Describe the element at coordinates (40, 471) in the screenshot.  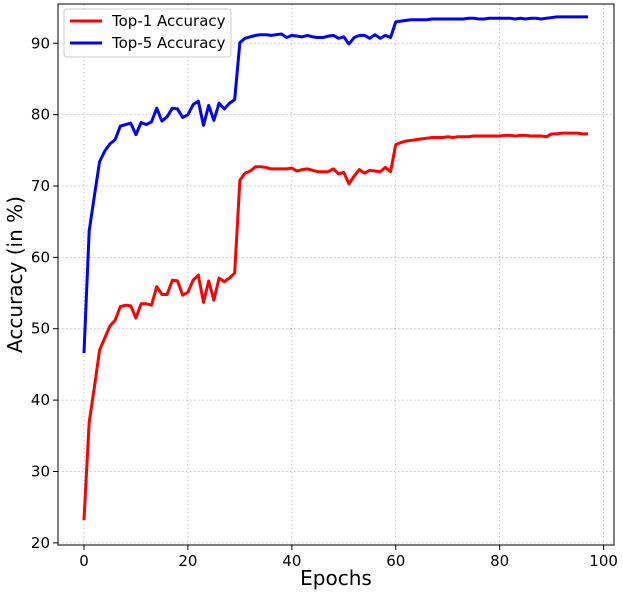
I see `y-tick-label-1: 30` at that location.